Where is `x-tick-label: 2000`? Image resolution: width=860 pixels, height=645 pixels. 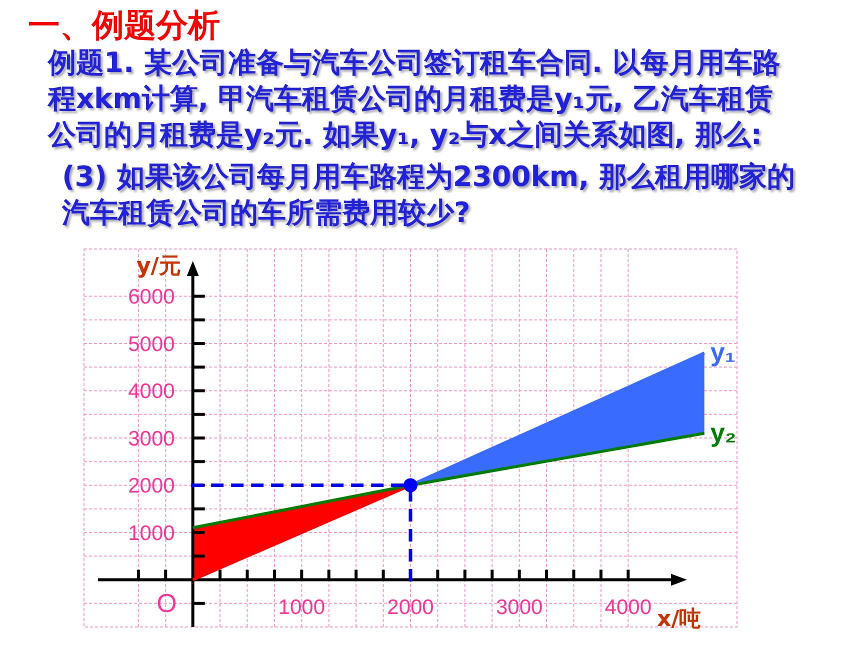 x-tick-label: 2000 is located at coordinates (410, 607).